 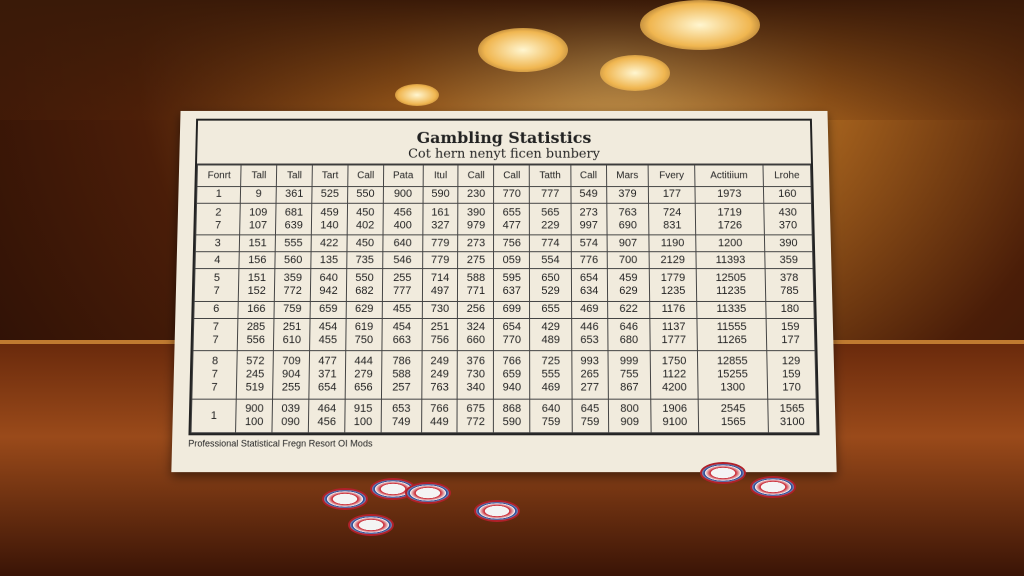 I want to click on cell-value: 1779, so click(x=673, y=278).